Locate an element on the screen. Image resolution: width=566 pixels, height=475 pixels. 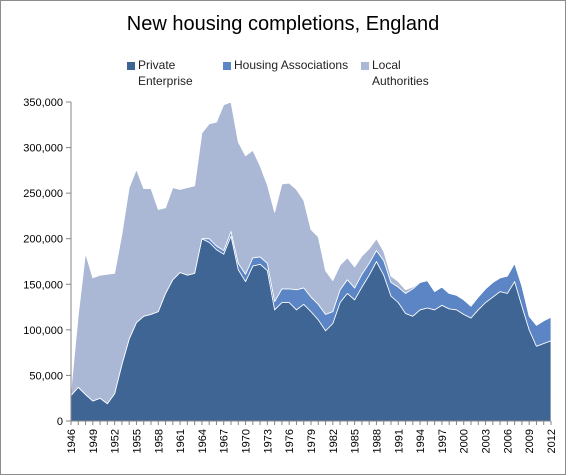
x-tick-label: 1976 is located at coordinates (290, 441).